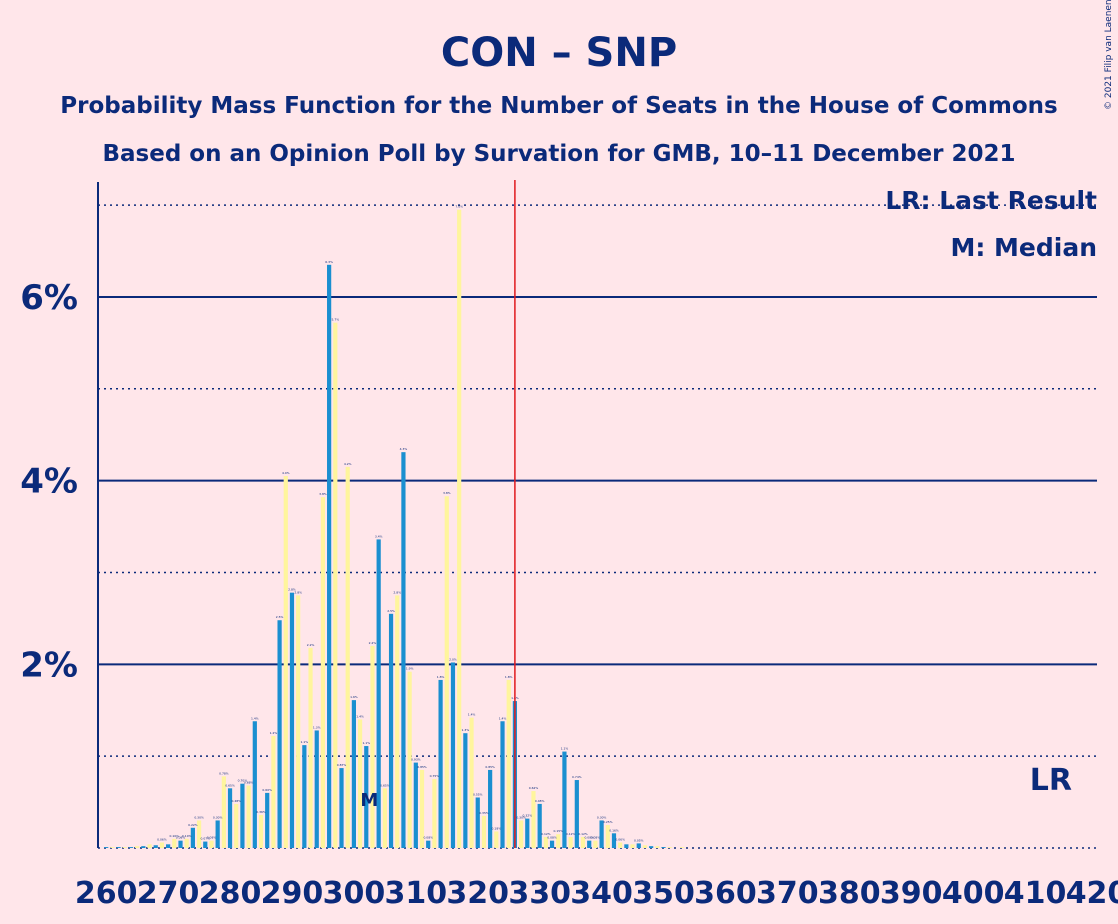 The image size is (1118, 924). Describe the element at coordinates (571, 834) in the screenshot. I see `data-label: 0.12%` at that location.